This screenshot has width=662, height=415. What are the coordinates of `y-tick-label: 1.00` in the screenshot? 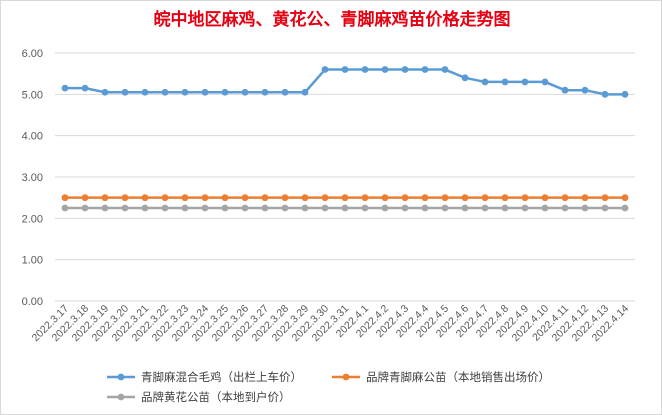 It's located at (32, 261).